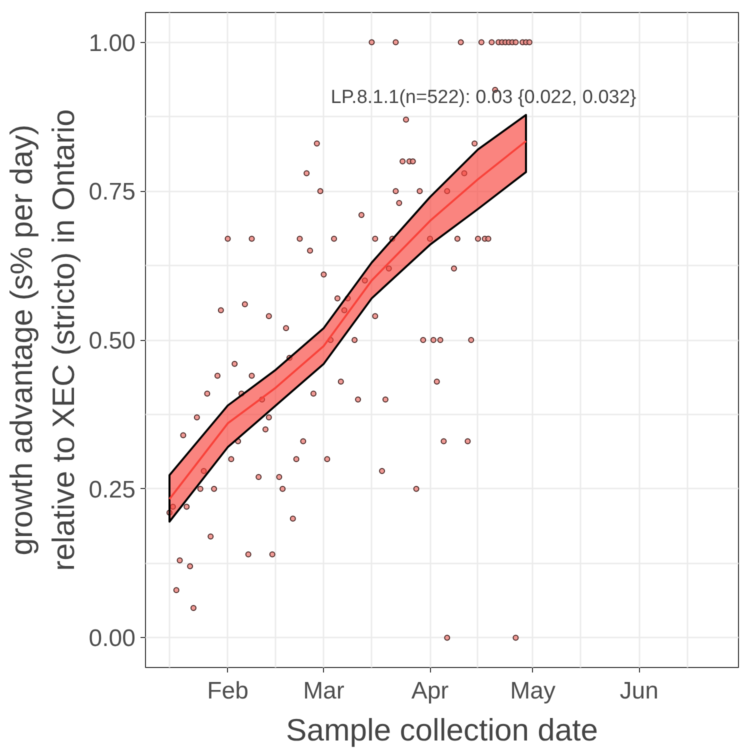 This screenshot has height=750, width=750. What do you see at coordinates (442, 730) in the screenshot?
I see `x-axis-title: Sample collection date` at bounding box center [442, 730].